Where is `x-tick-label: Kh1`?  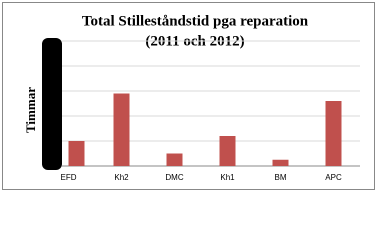
x-tick-label: Kh1 is located at coordinates (227, 177).